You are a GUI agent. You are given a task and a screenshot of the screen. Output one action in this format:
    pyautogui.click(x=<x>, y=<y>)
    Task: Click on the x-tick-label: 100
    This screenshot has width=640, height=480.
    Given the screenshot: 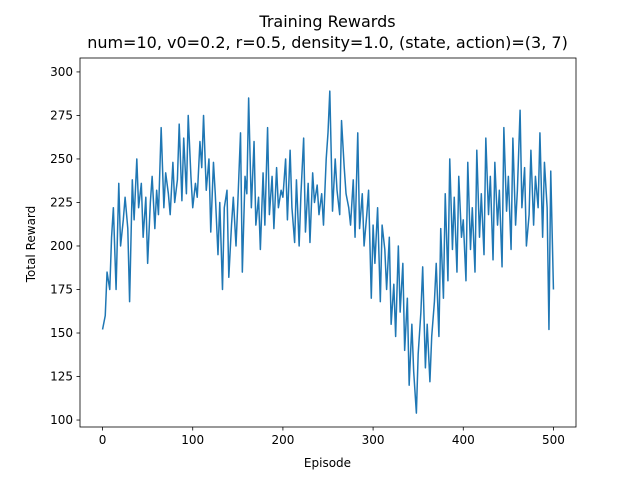 What is the action you would take?
    pyautogui.click(x=192, y=440)
    